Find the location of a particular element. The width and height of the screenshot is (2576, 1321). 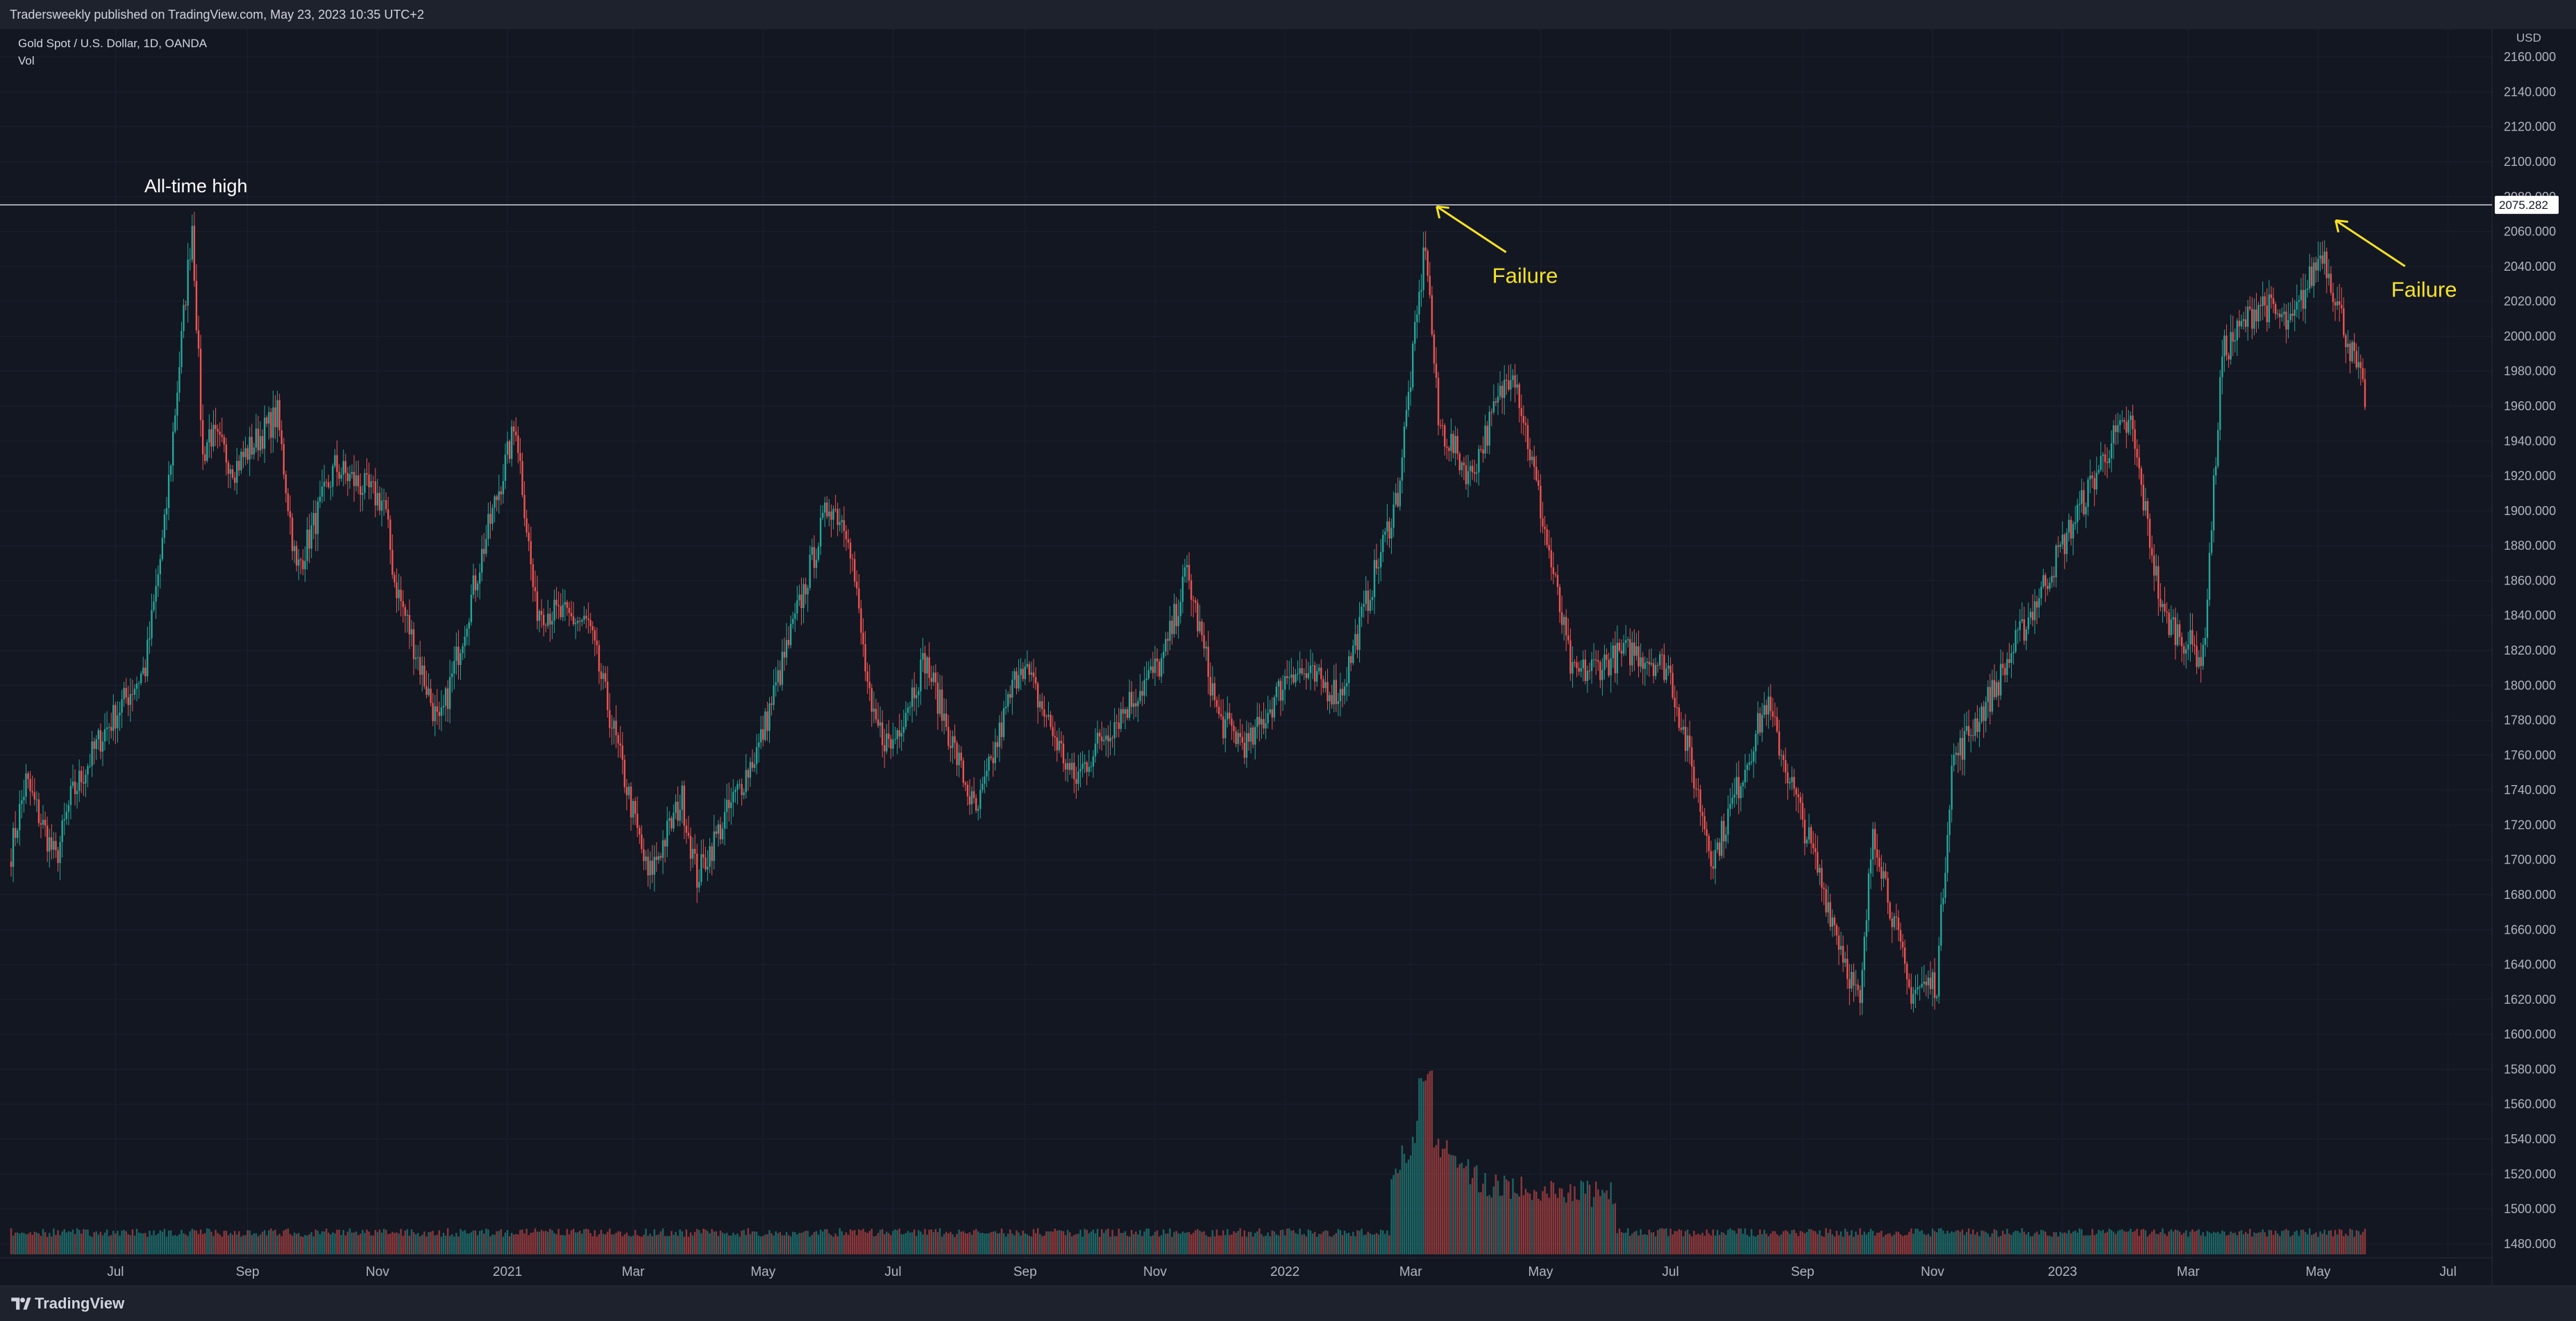

y-tick-label: 2160.000 is located at coordinates (2530, 57).